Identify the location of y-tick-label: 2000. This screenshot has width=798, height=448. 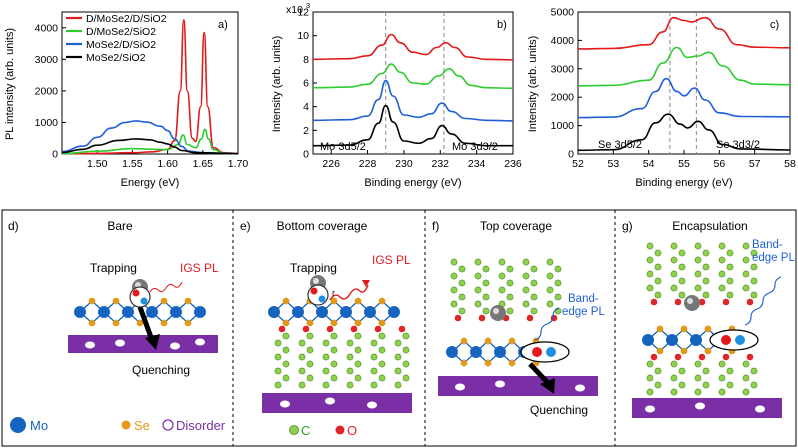
(563, 98).